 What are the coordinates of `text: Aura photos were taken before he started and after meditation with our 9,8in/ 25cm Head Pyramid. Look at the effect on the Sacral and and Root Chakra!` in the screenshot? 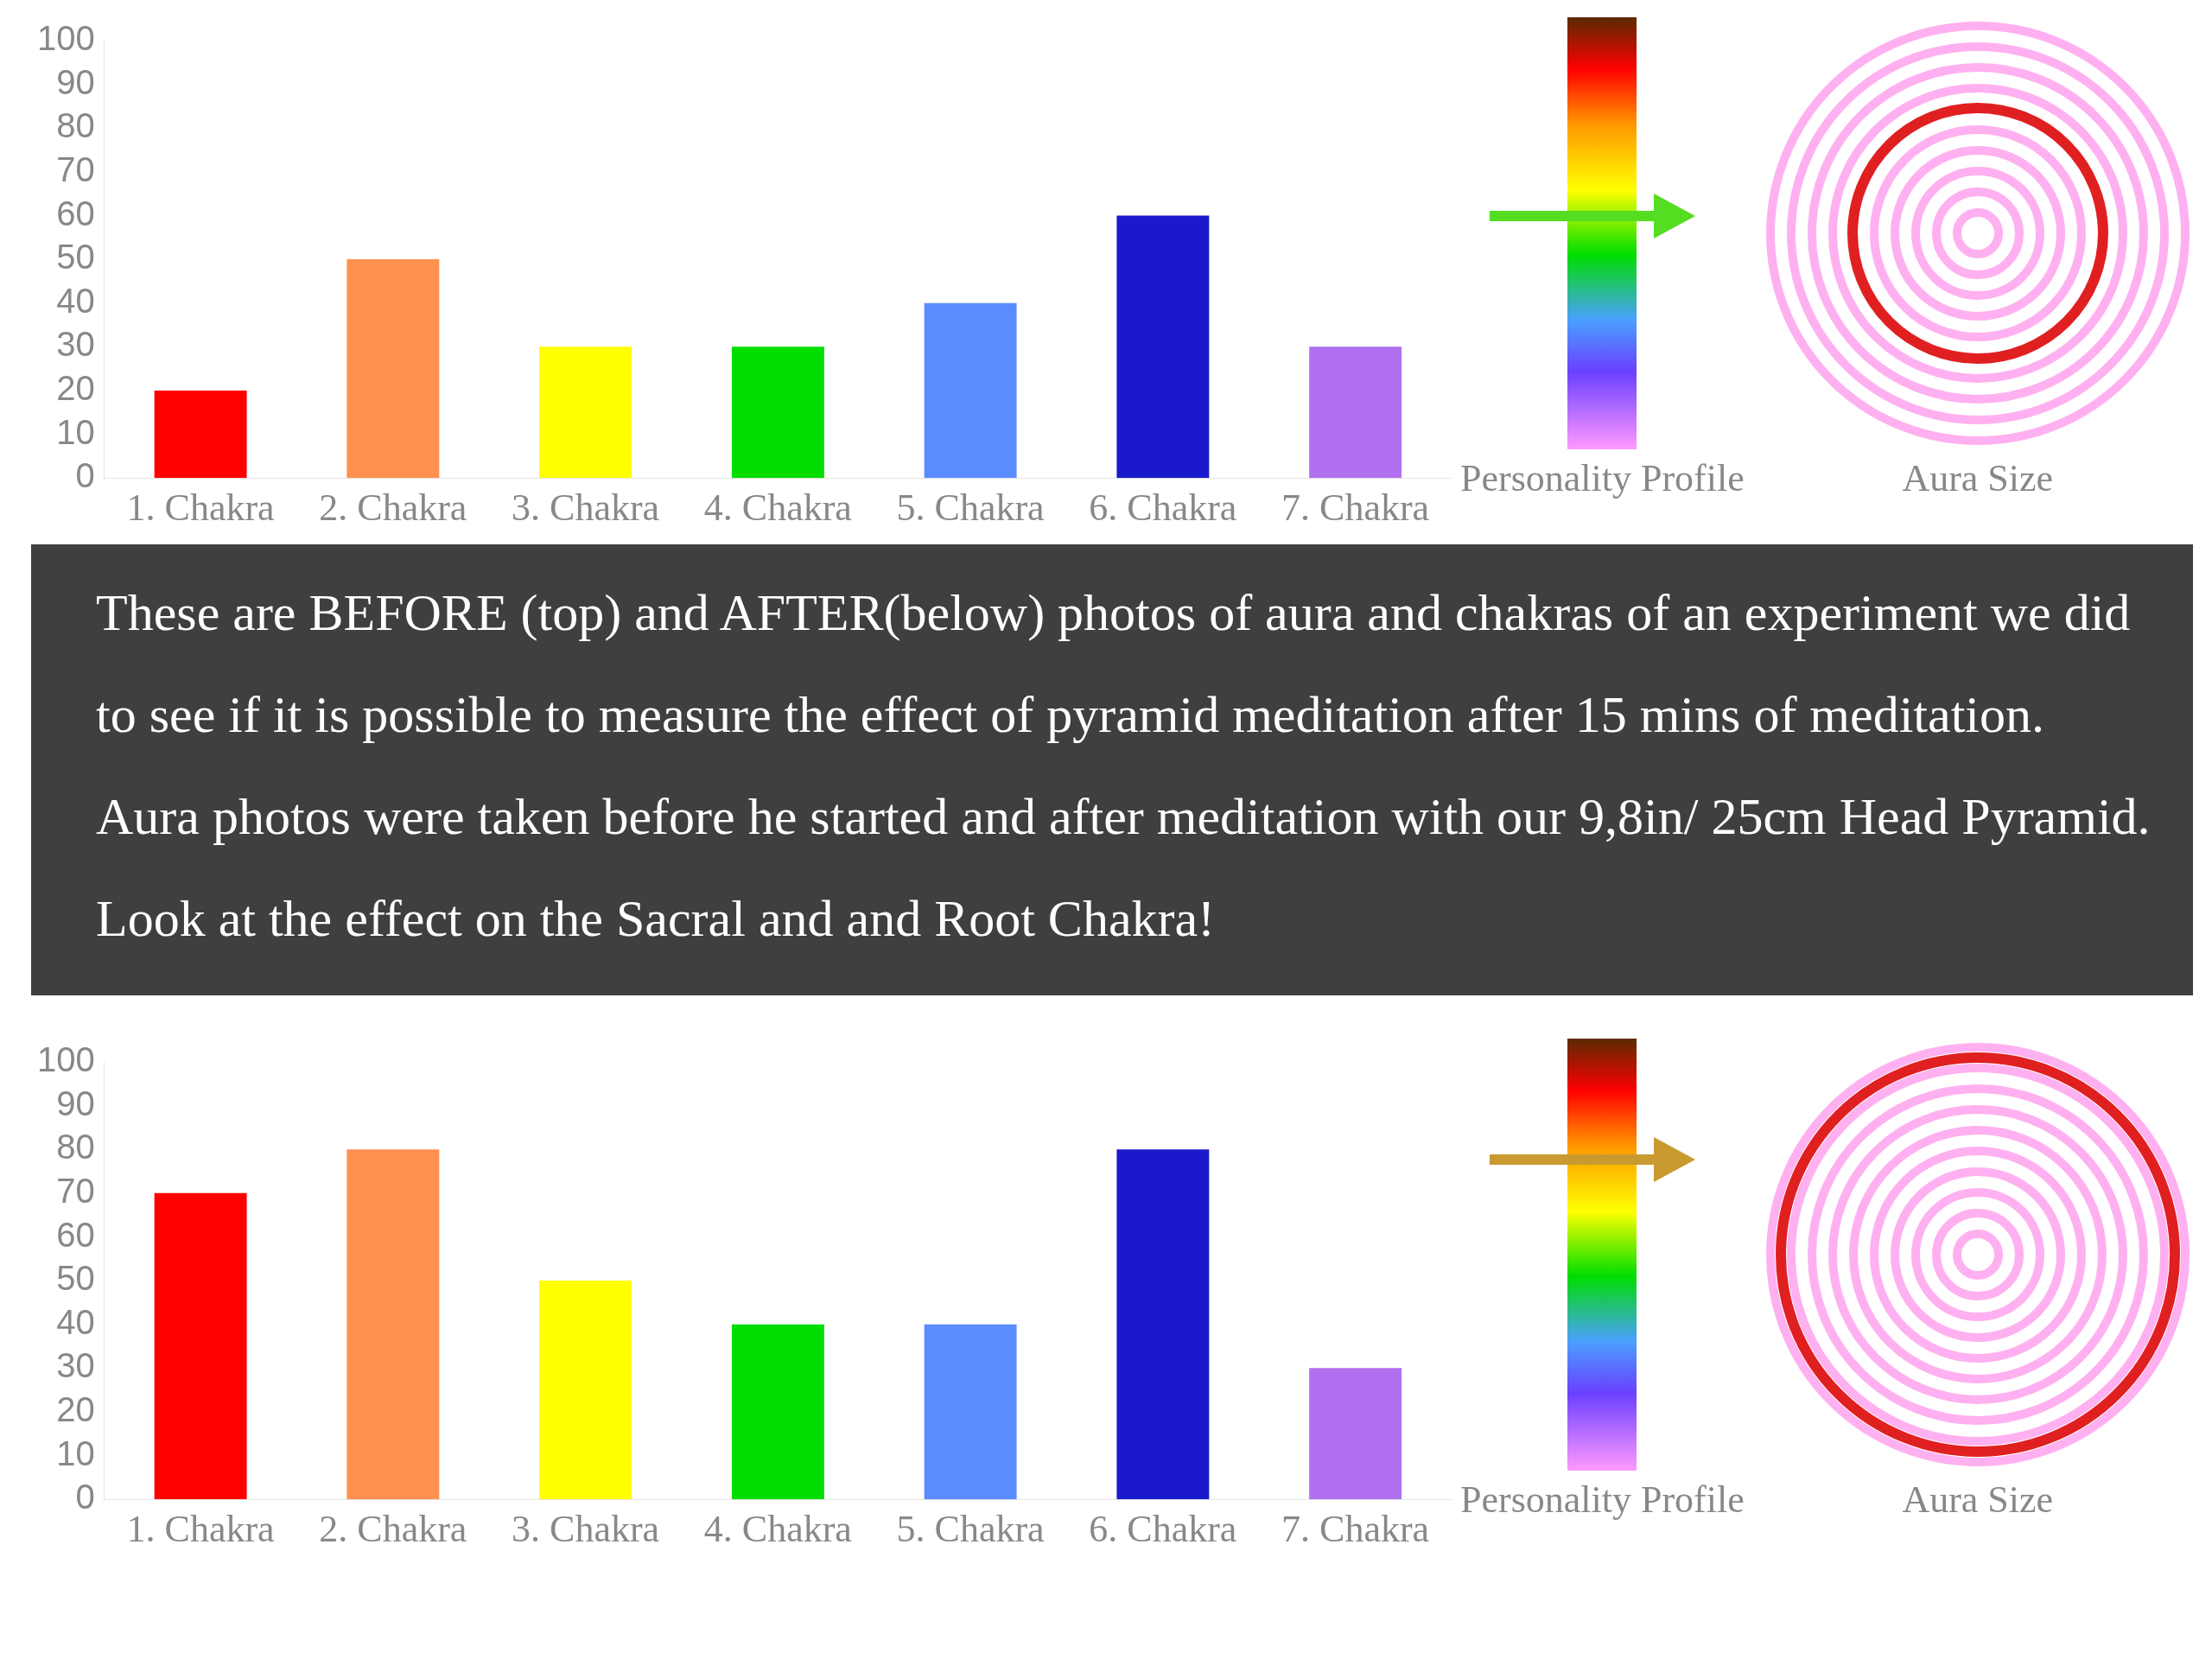 It's located at (1124, 868).